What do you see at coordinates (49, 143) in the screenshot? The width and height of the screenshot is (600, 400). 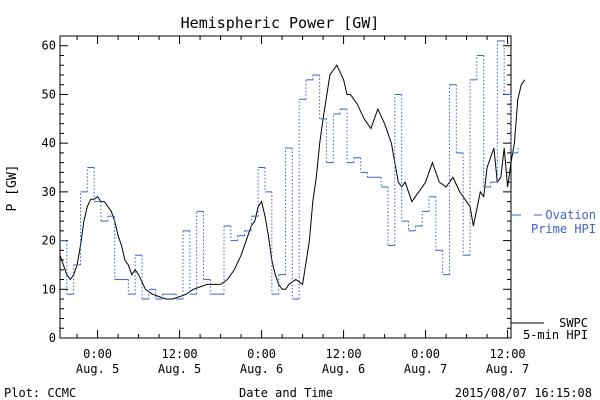 I see `y-tick-label: 40` at bounding box center [49, 143].